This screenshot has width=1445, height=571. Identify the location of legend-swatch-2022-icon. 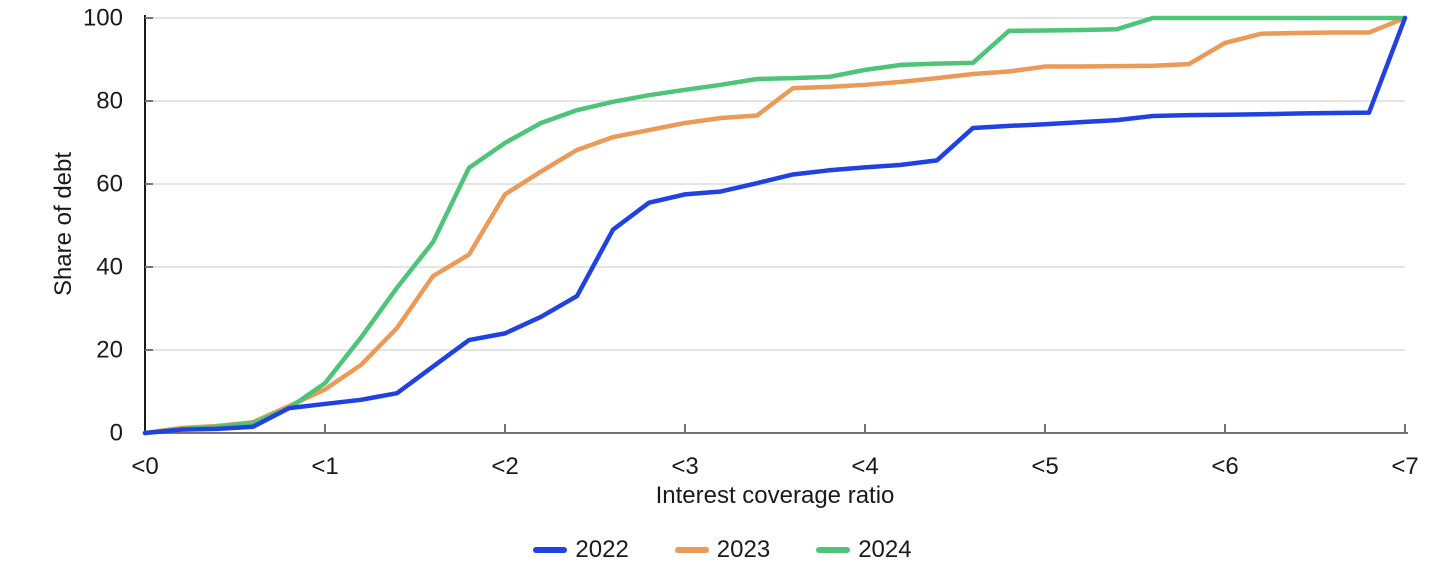
(550, 550).